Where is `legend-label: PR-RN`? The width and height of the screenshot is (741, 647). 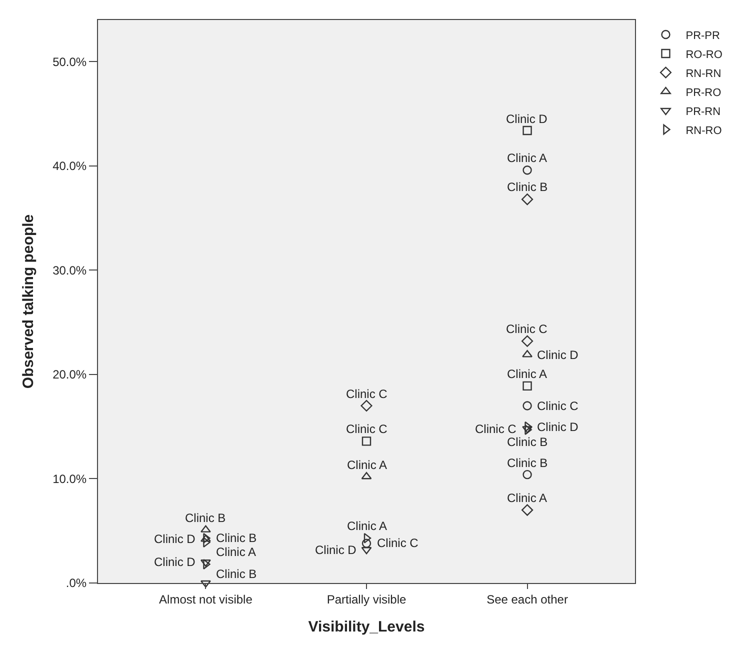 legend-label: PR-RN is located at coordinates (703, 112).